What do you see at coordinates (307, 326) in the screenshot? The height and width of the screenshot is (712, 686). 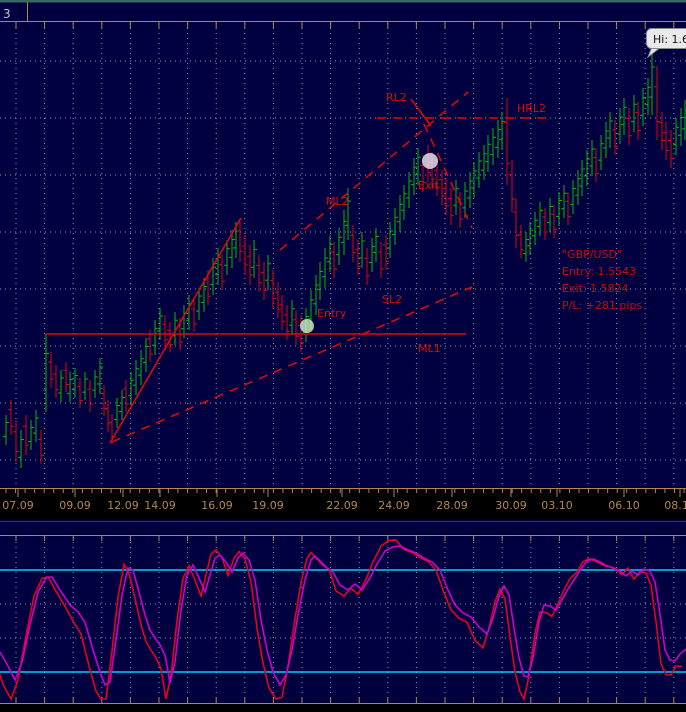 I see `entry-marker` at bounding box center [307, 326].